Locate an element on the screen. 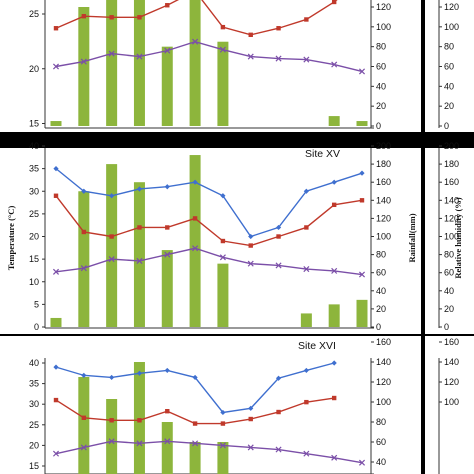  site-title: Site XVI is located at coordinates (317, 346).